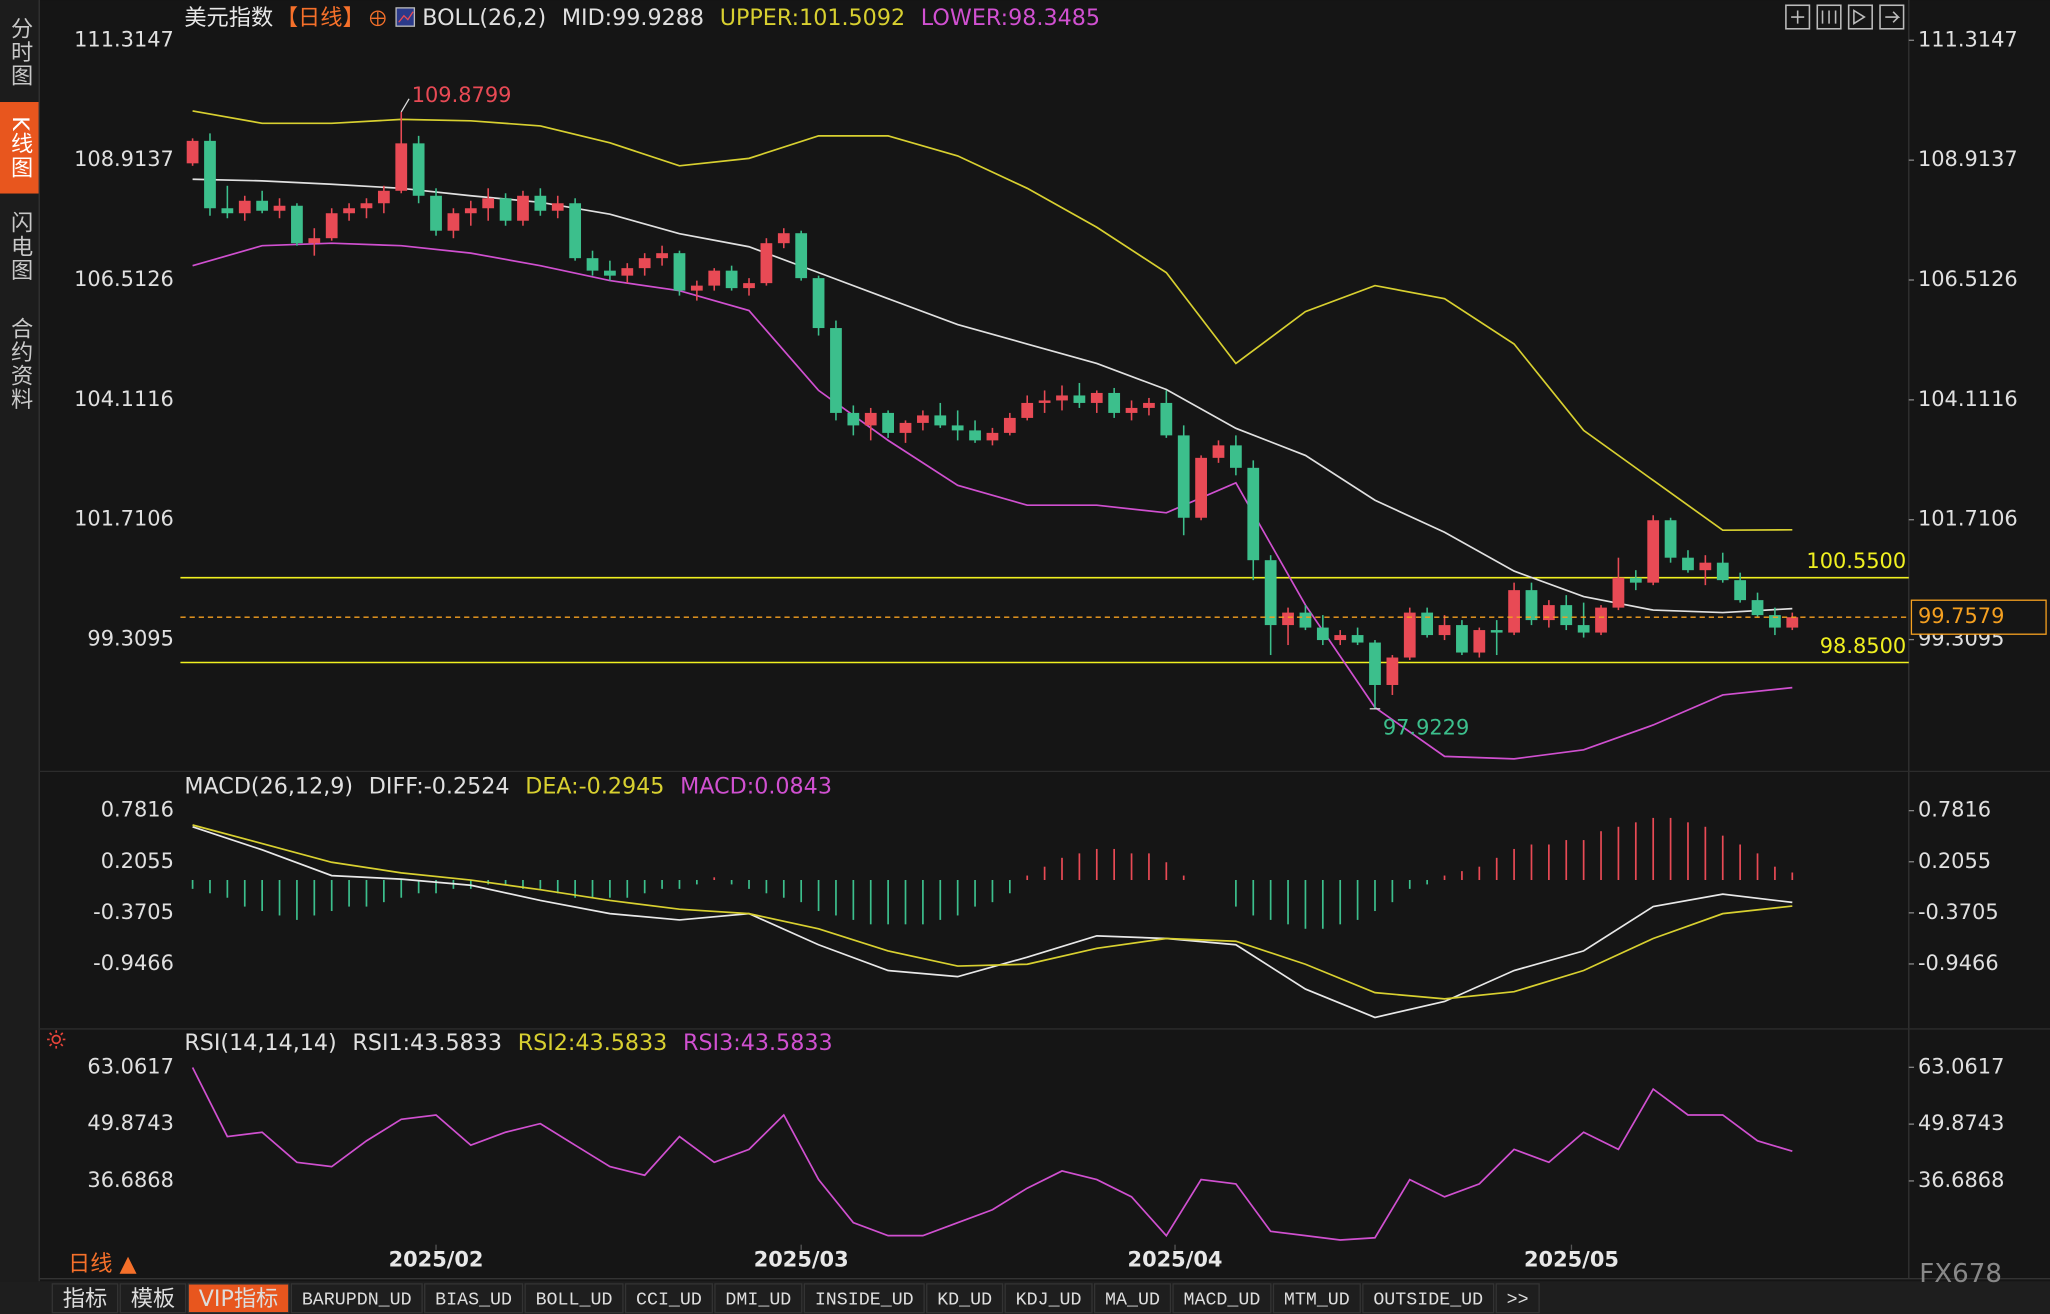 This screenshot has width=2050, height=1314. I want to click on tab-label: 指标, so click(85, 1299).